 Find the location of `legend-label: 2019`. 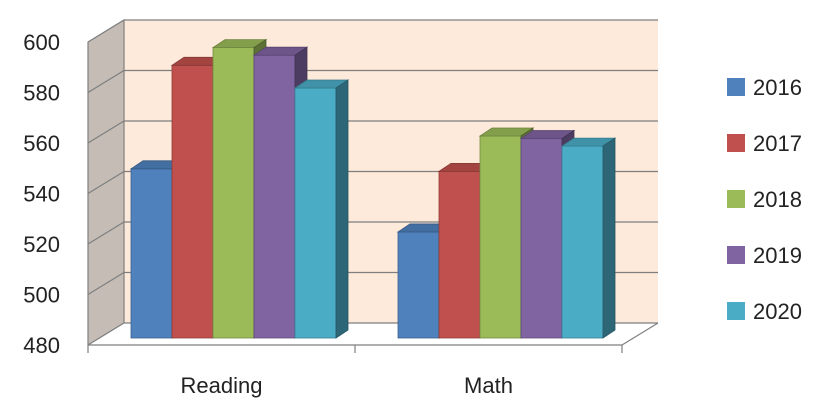

legend-label: 2019 is located at coordinates (777, 255).